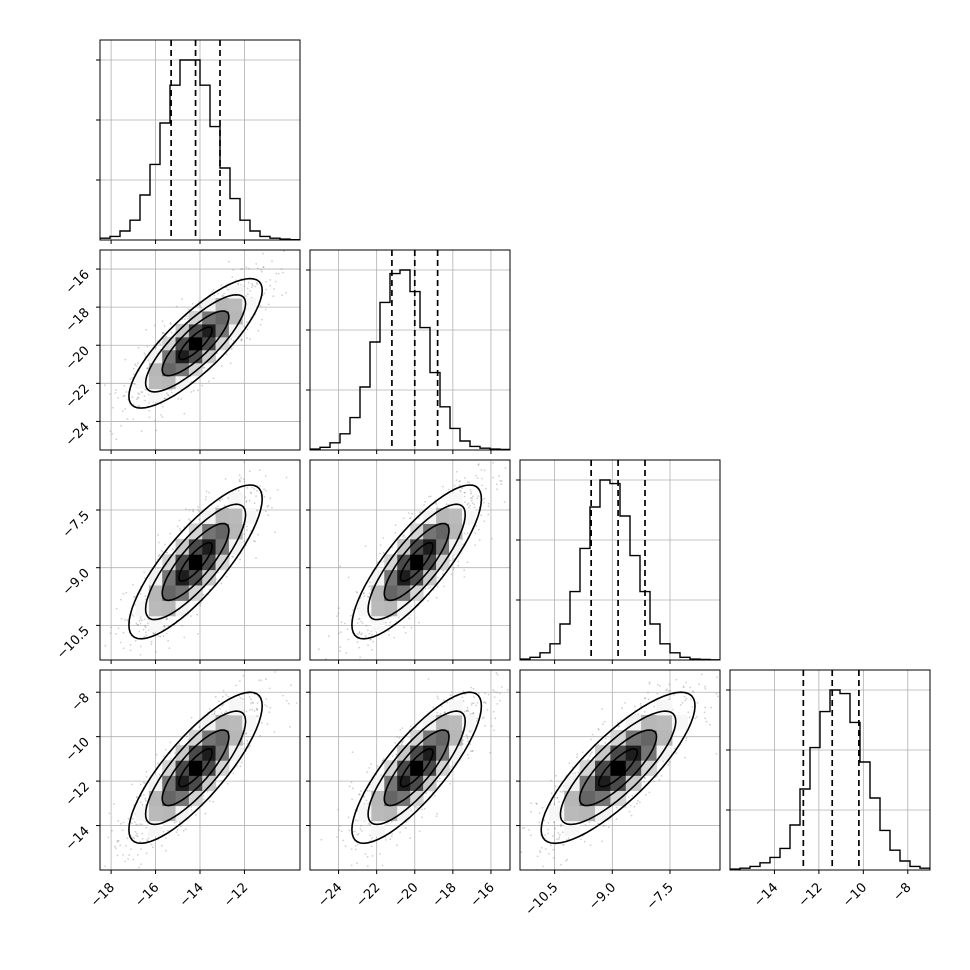 This screenshot has height=970, width=970. Describe the element at coordinates (407, 895) in the screenshot. I see `x-tick-label: −20` at that location.